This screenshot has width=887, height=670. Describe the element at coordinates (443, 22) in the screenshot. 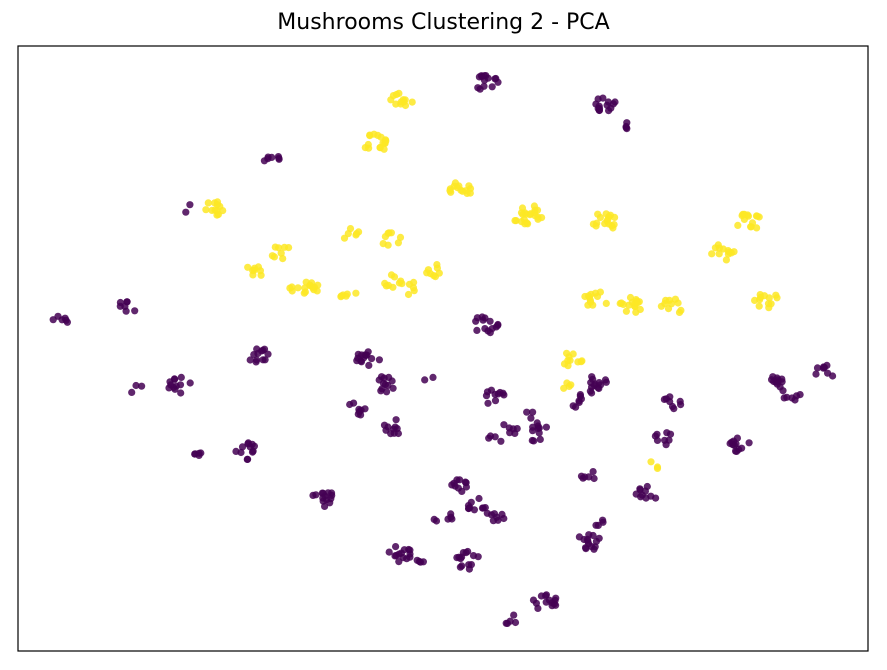

I see `chart-title: Mushrooms Clustering 2 - PCA` at that location.